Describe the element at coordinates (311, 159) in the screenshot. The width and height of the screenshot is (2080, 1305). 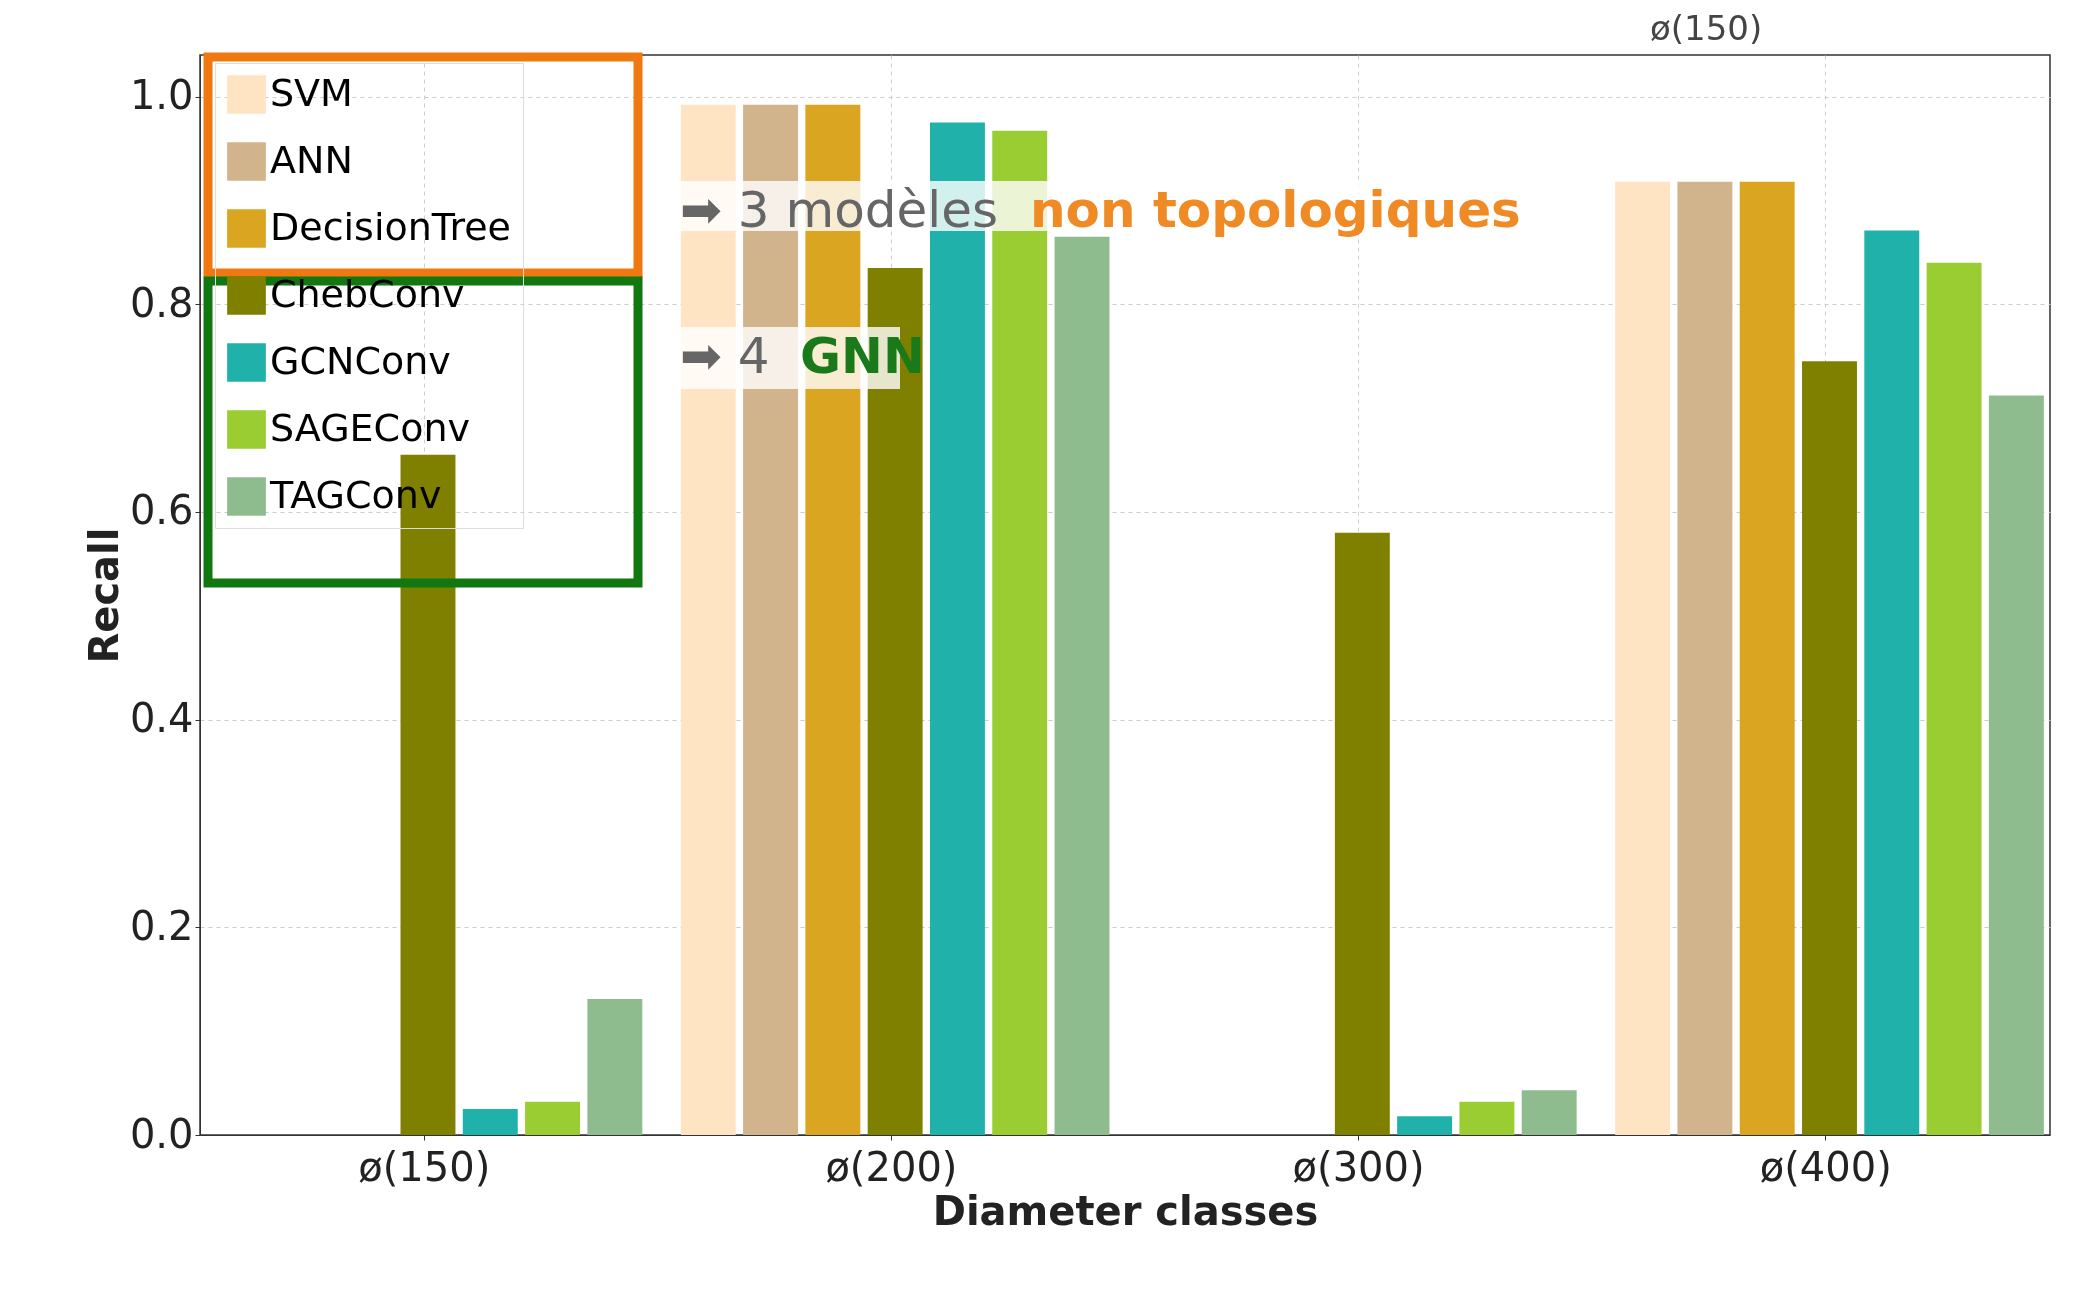
I see `legend-label: ANN` at that location.